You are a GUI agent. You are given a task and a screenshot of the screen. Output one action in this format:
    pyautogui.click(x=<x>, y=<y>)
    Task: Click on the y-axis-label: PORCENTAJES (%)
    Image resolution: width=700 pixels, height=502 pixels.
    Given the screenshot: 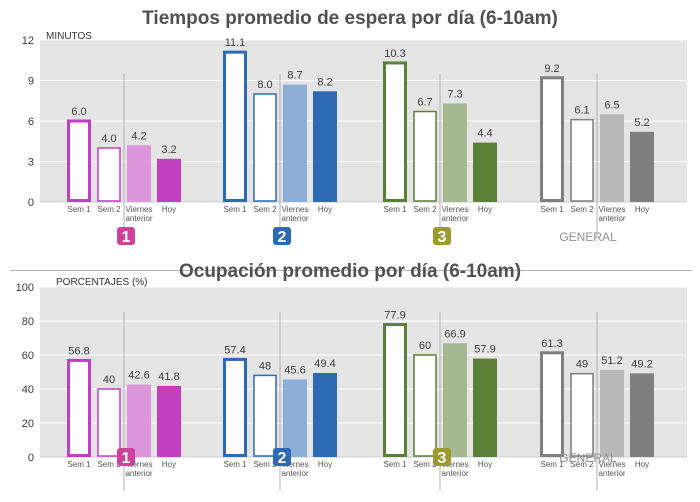 What is the action you would take?
    pyautogui.click(x=102, y=282)
    